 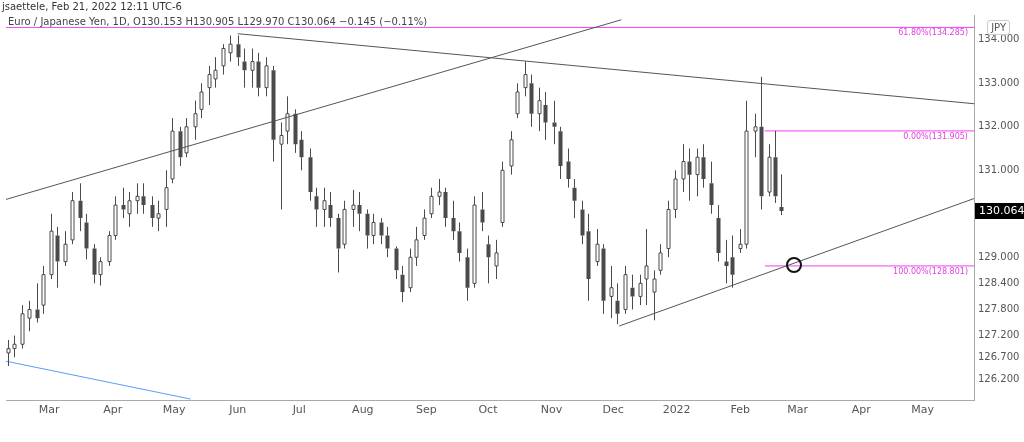 I want to click on x-tick-label: 2022, so click(x=676, y=410).